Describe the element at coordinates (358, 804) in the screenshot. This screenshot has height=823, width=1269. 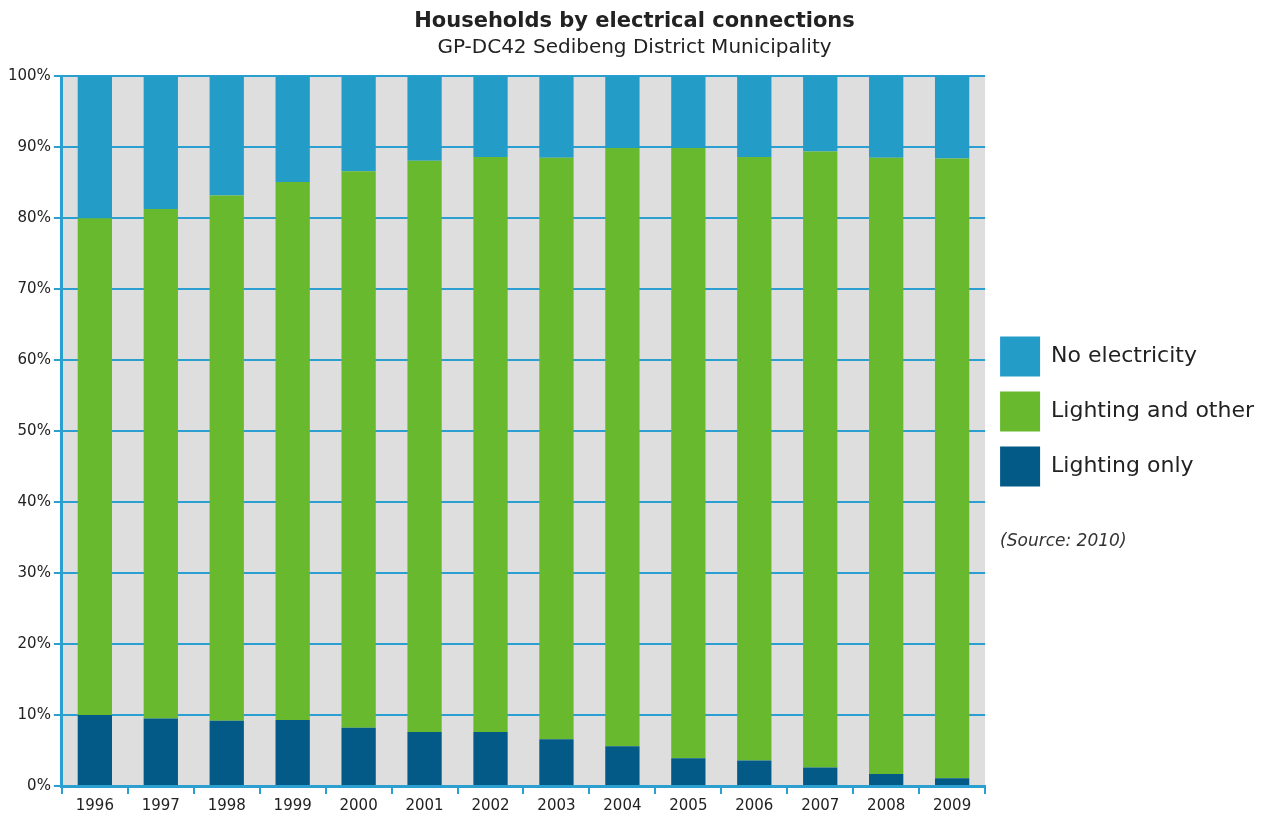
I see `x-tick-label: 2000` at that location.